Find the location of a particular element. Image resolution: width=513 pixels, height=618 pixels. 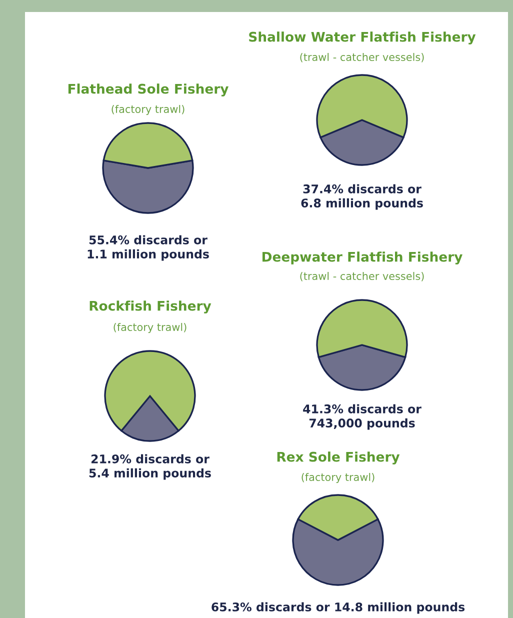

chart-title: Rockfish Fishery is located at coordinates (151, 307).